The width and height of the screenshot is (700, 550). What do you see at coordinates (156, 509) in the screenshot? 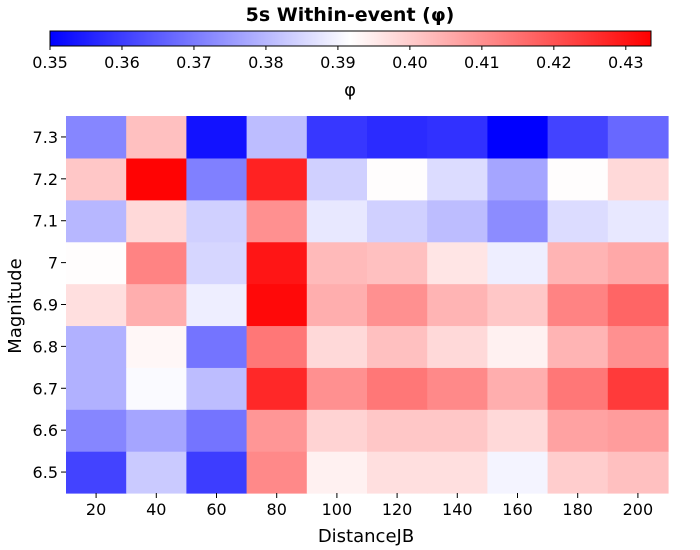
I see `x-tick-label: 40` at bounding box center [156, 509].